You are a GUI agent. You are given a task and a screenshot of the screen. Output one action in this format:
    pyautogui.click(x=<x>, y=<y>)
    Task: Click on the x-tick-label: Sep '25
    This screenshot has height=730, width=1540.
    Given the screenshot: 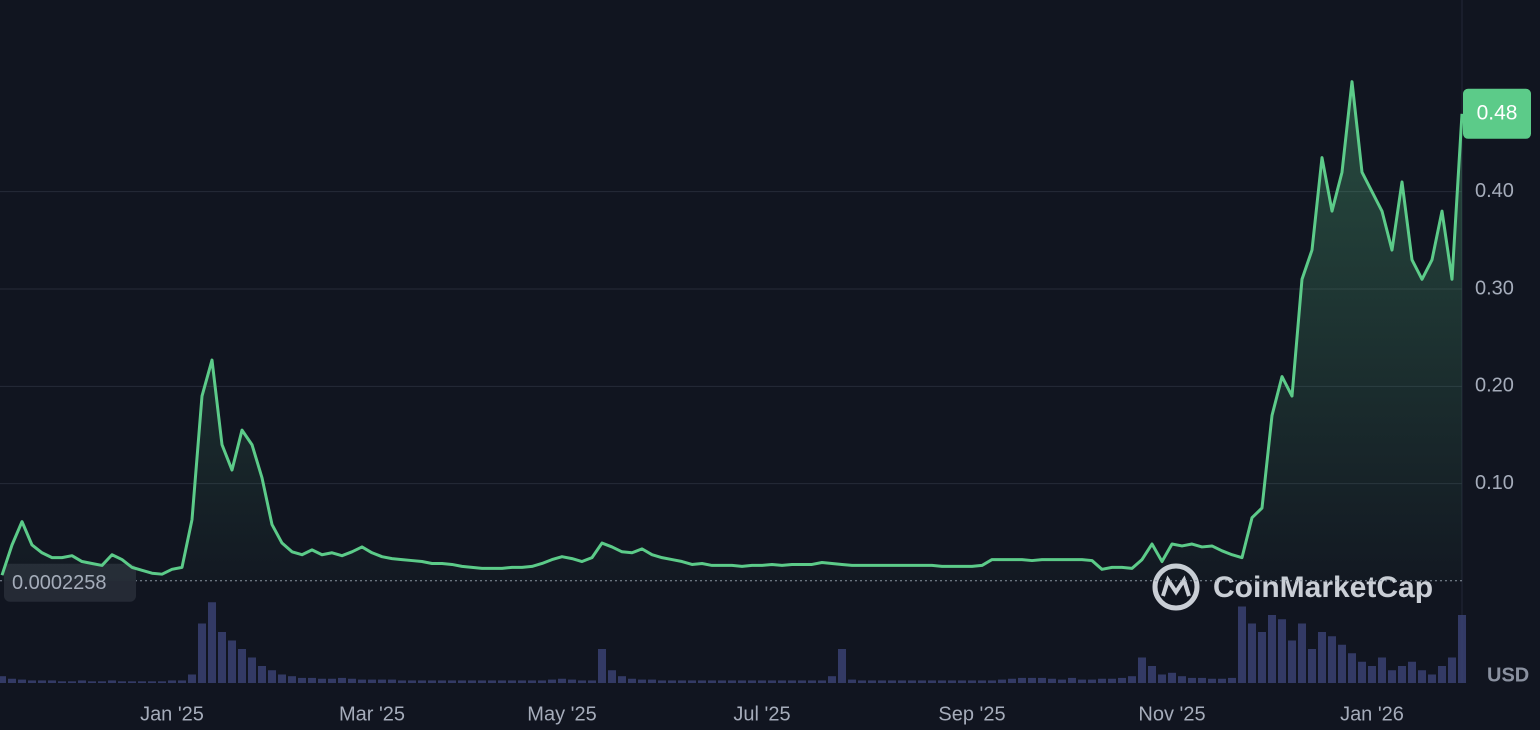 What is the action you would take?
    pyautogui.click(x=971, y=714)
    